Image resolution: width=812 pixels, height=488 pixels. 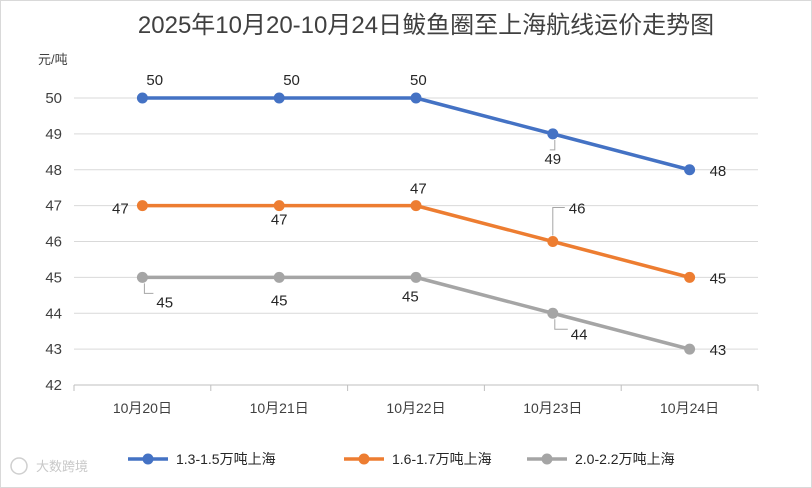 I want to click on legend-entry: 1.3-1.5万吨上海, so click(x=226, y=459).